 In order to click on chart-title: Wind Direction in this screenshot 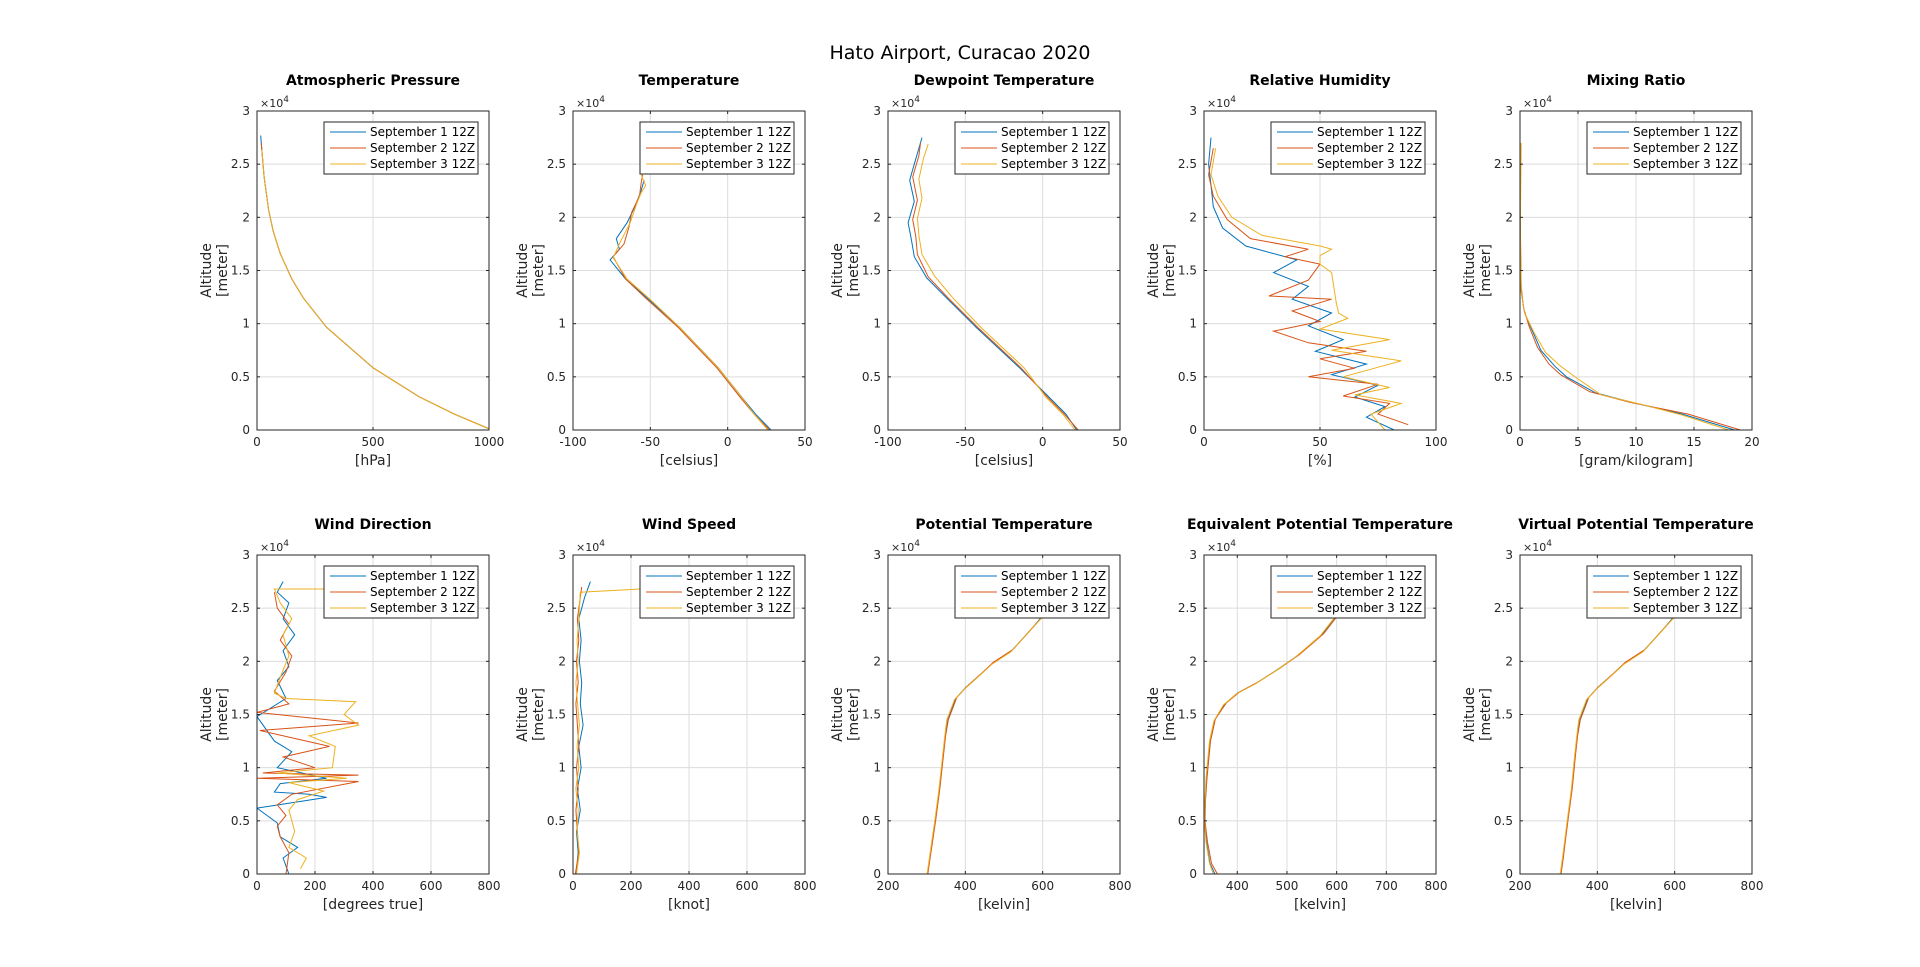, I will do `click(372, 525)`.